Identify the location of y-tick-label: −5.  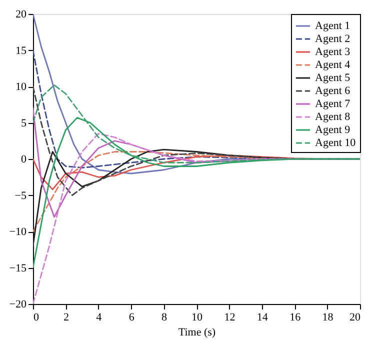
(20, 196).